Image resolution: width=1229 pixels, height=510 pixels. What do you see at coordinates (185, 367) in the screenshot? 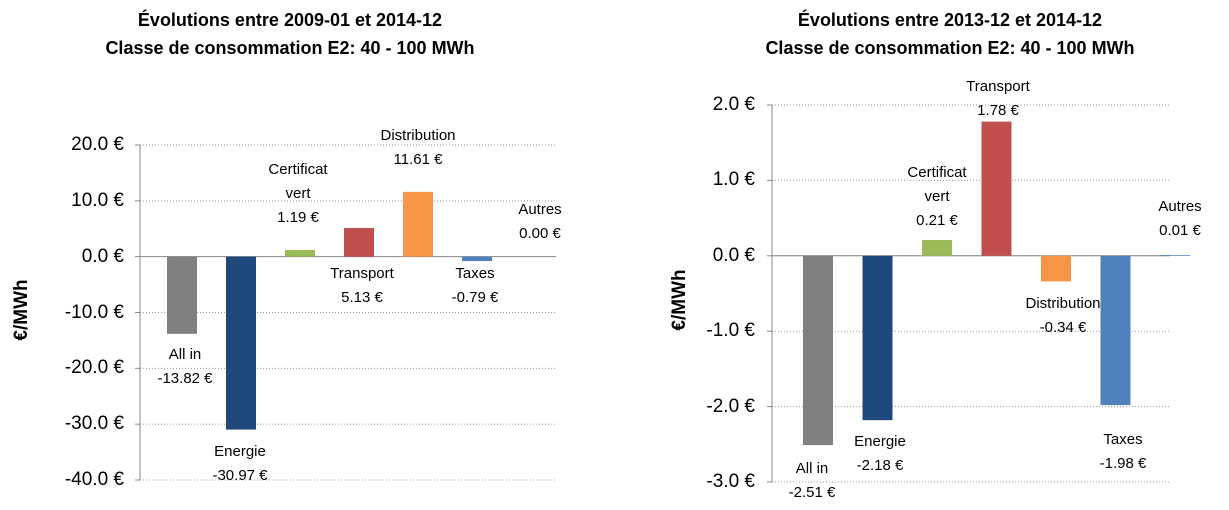
I see `data-label: All in -13.82 €` at bounding box center [185, 367].